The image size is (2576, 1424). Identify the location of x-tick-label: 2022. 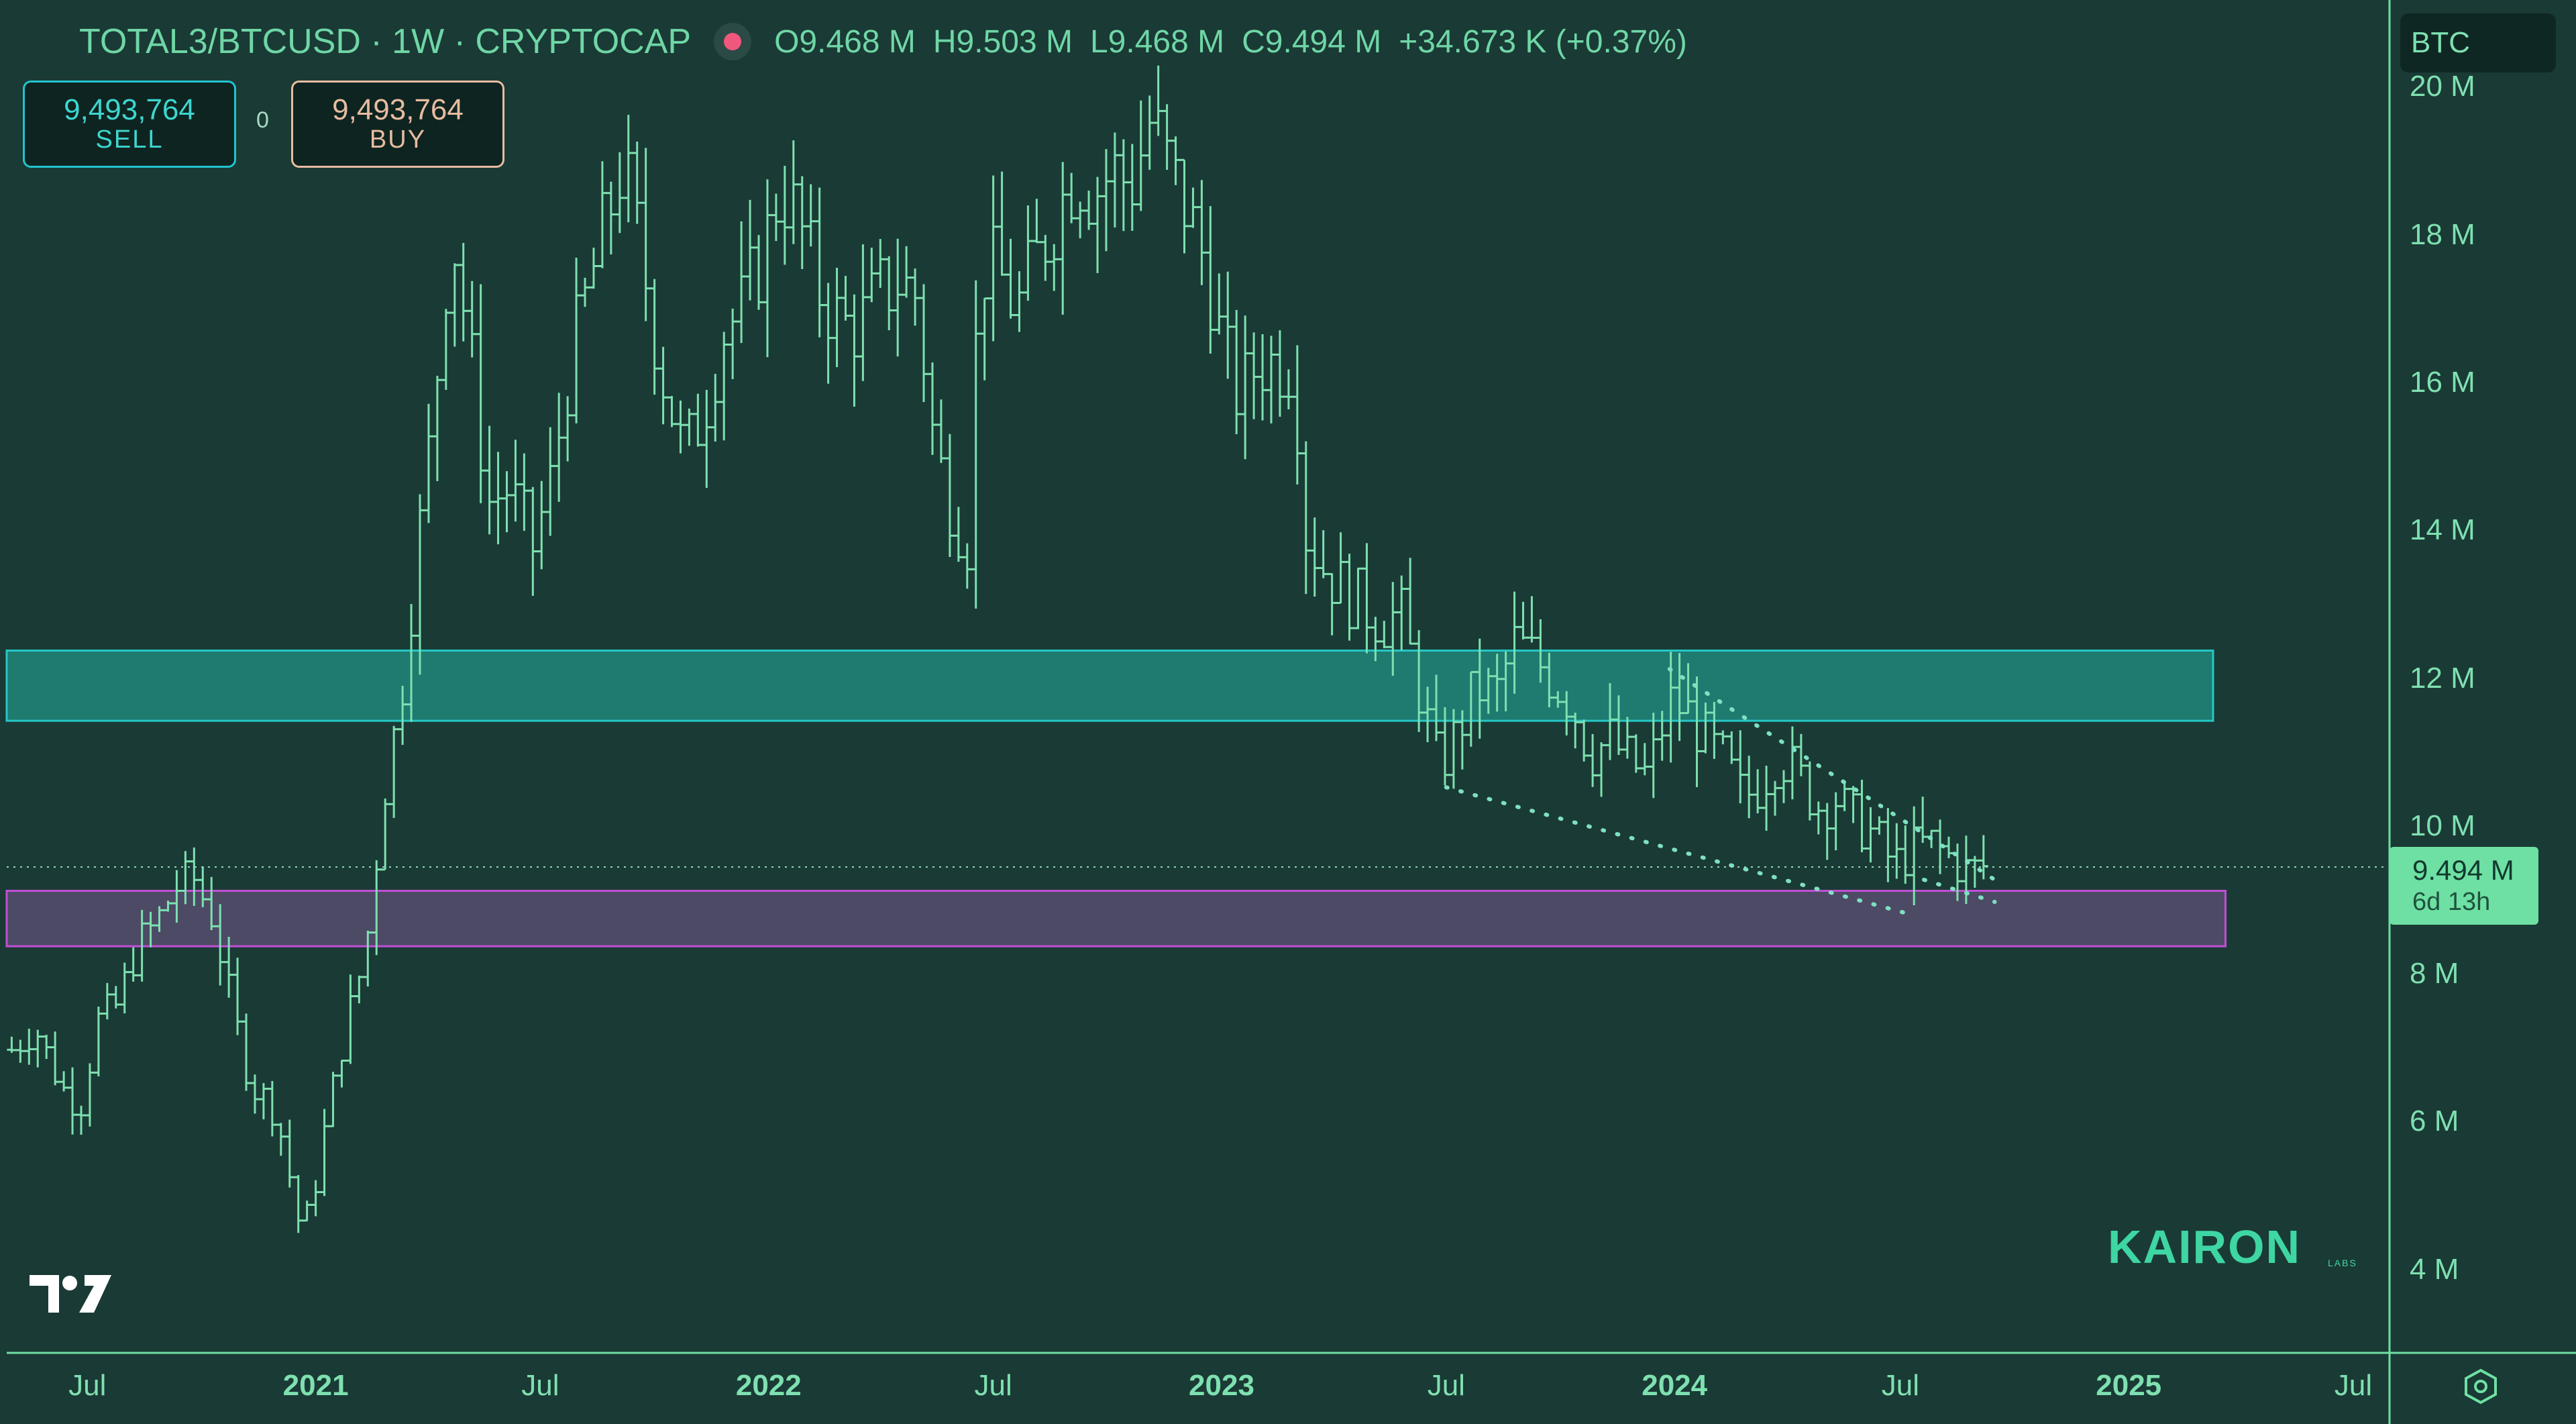
(768, 1385).